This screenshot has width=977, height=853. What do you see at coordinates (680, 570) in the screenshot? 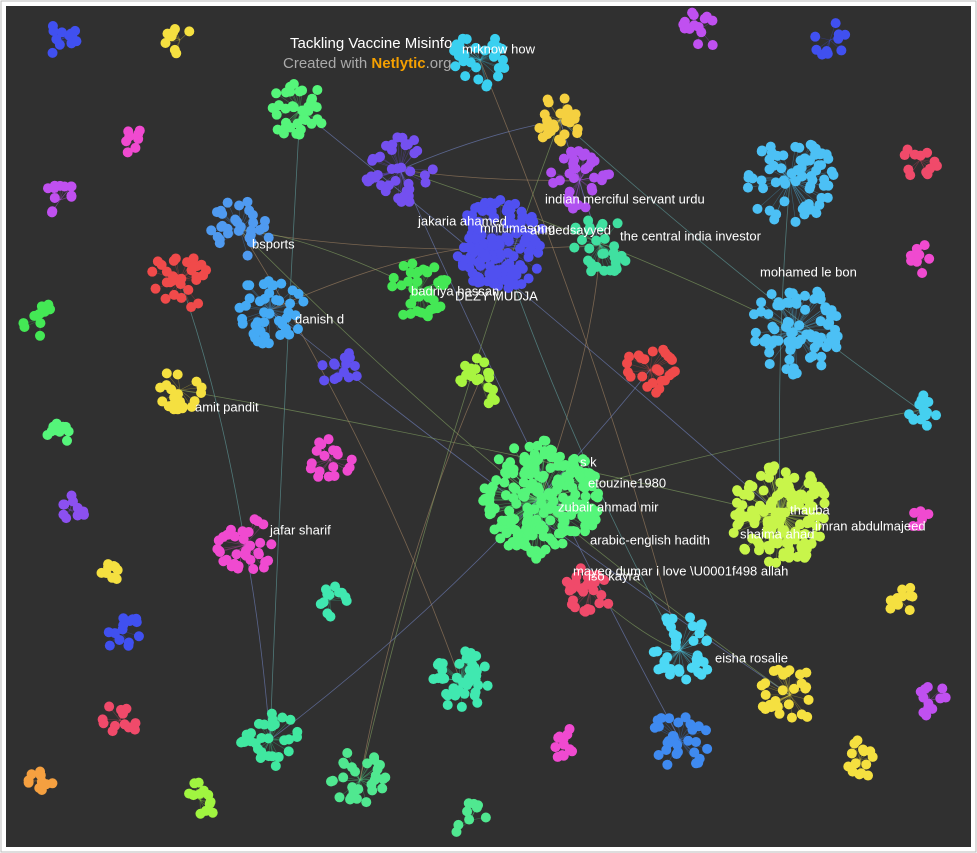
I see `node-label: mayeo dumar i love \U0001f498 allah` at bounding box center [680, 570].